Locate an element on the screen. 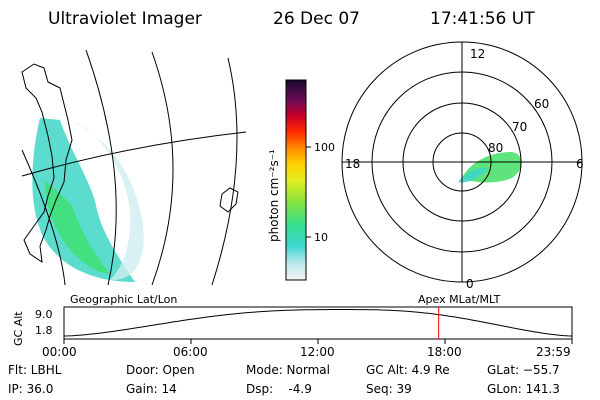 The height and width of the screenshot is (400, 600). app-title: Ultraviolet Imager is located at coordinates (125, 19).